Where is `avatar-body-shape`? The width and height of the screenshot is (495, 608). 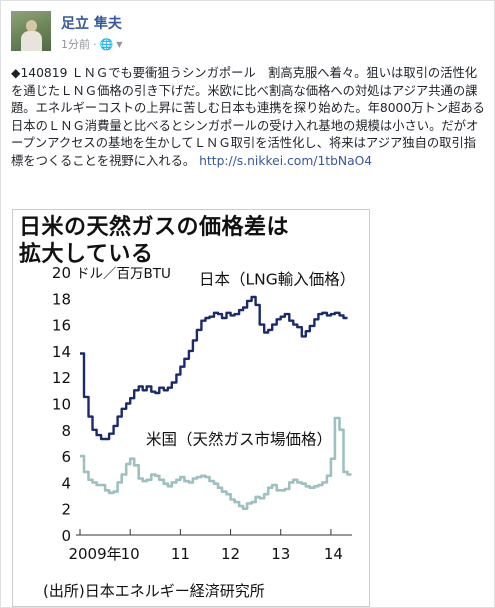 avatar-body-shape is located at coordinates (31, 41).